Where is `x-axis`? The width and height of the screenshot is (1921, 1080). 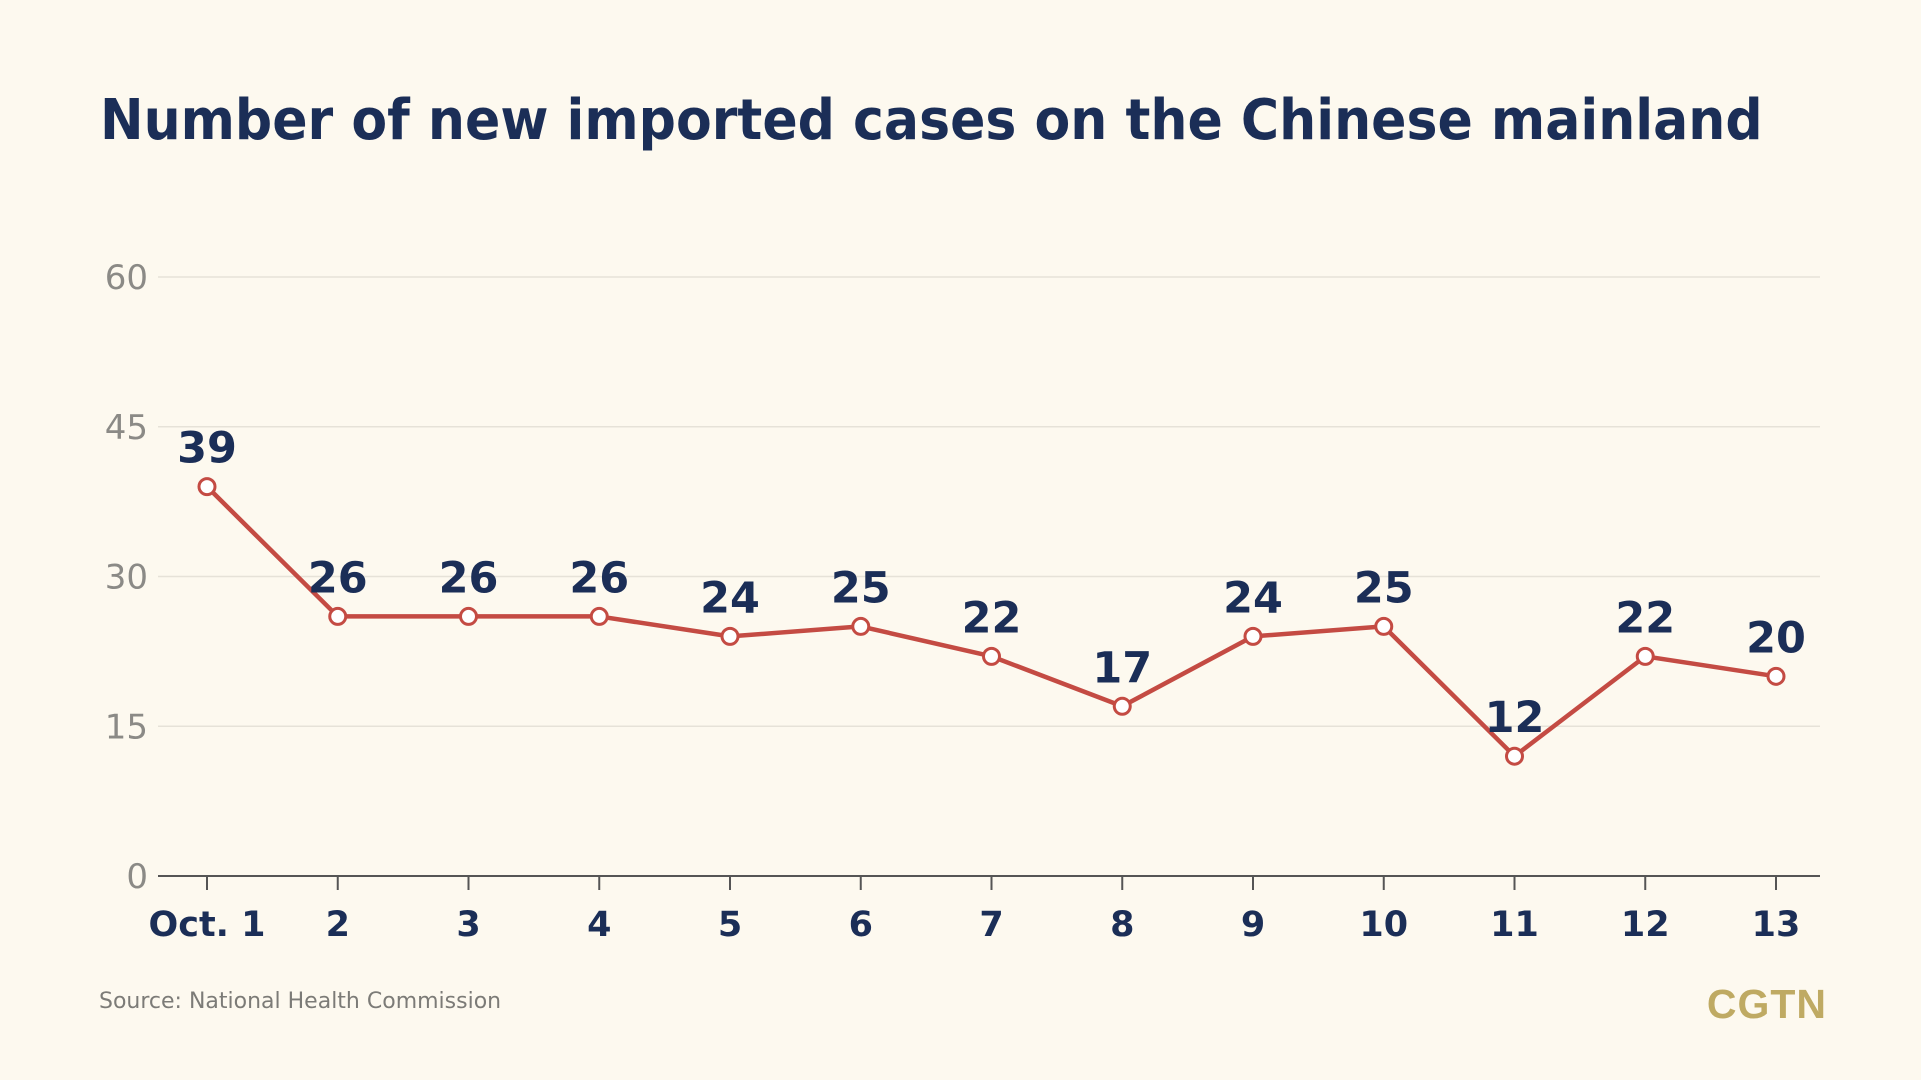 x-axis is located at coordinates (989, 882).